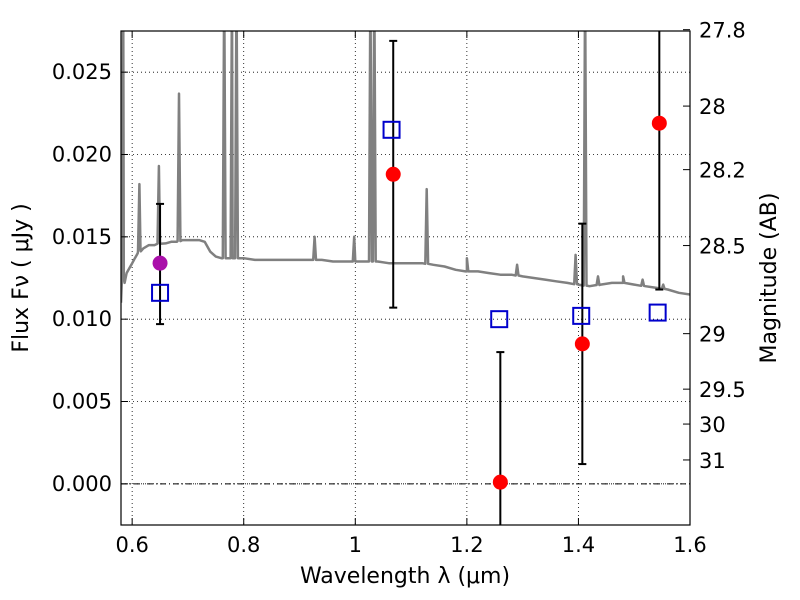  What do you see at coordinates (405, 576) in the screenshot?
I see `x-axis-label: Wavelength λ (μm)` at bounding box center [405, 576].